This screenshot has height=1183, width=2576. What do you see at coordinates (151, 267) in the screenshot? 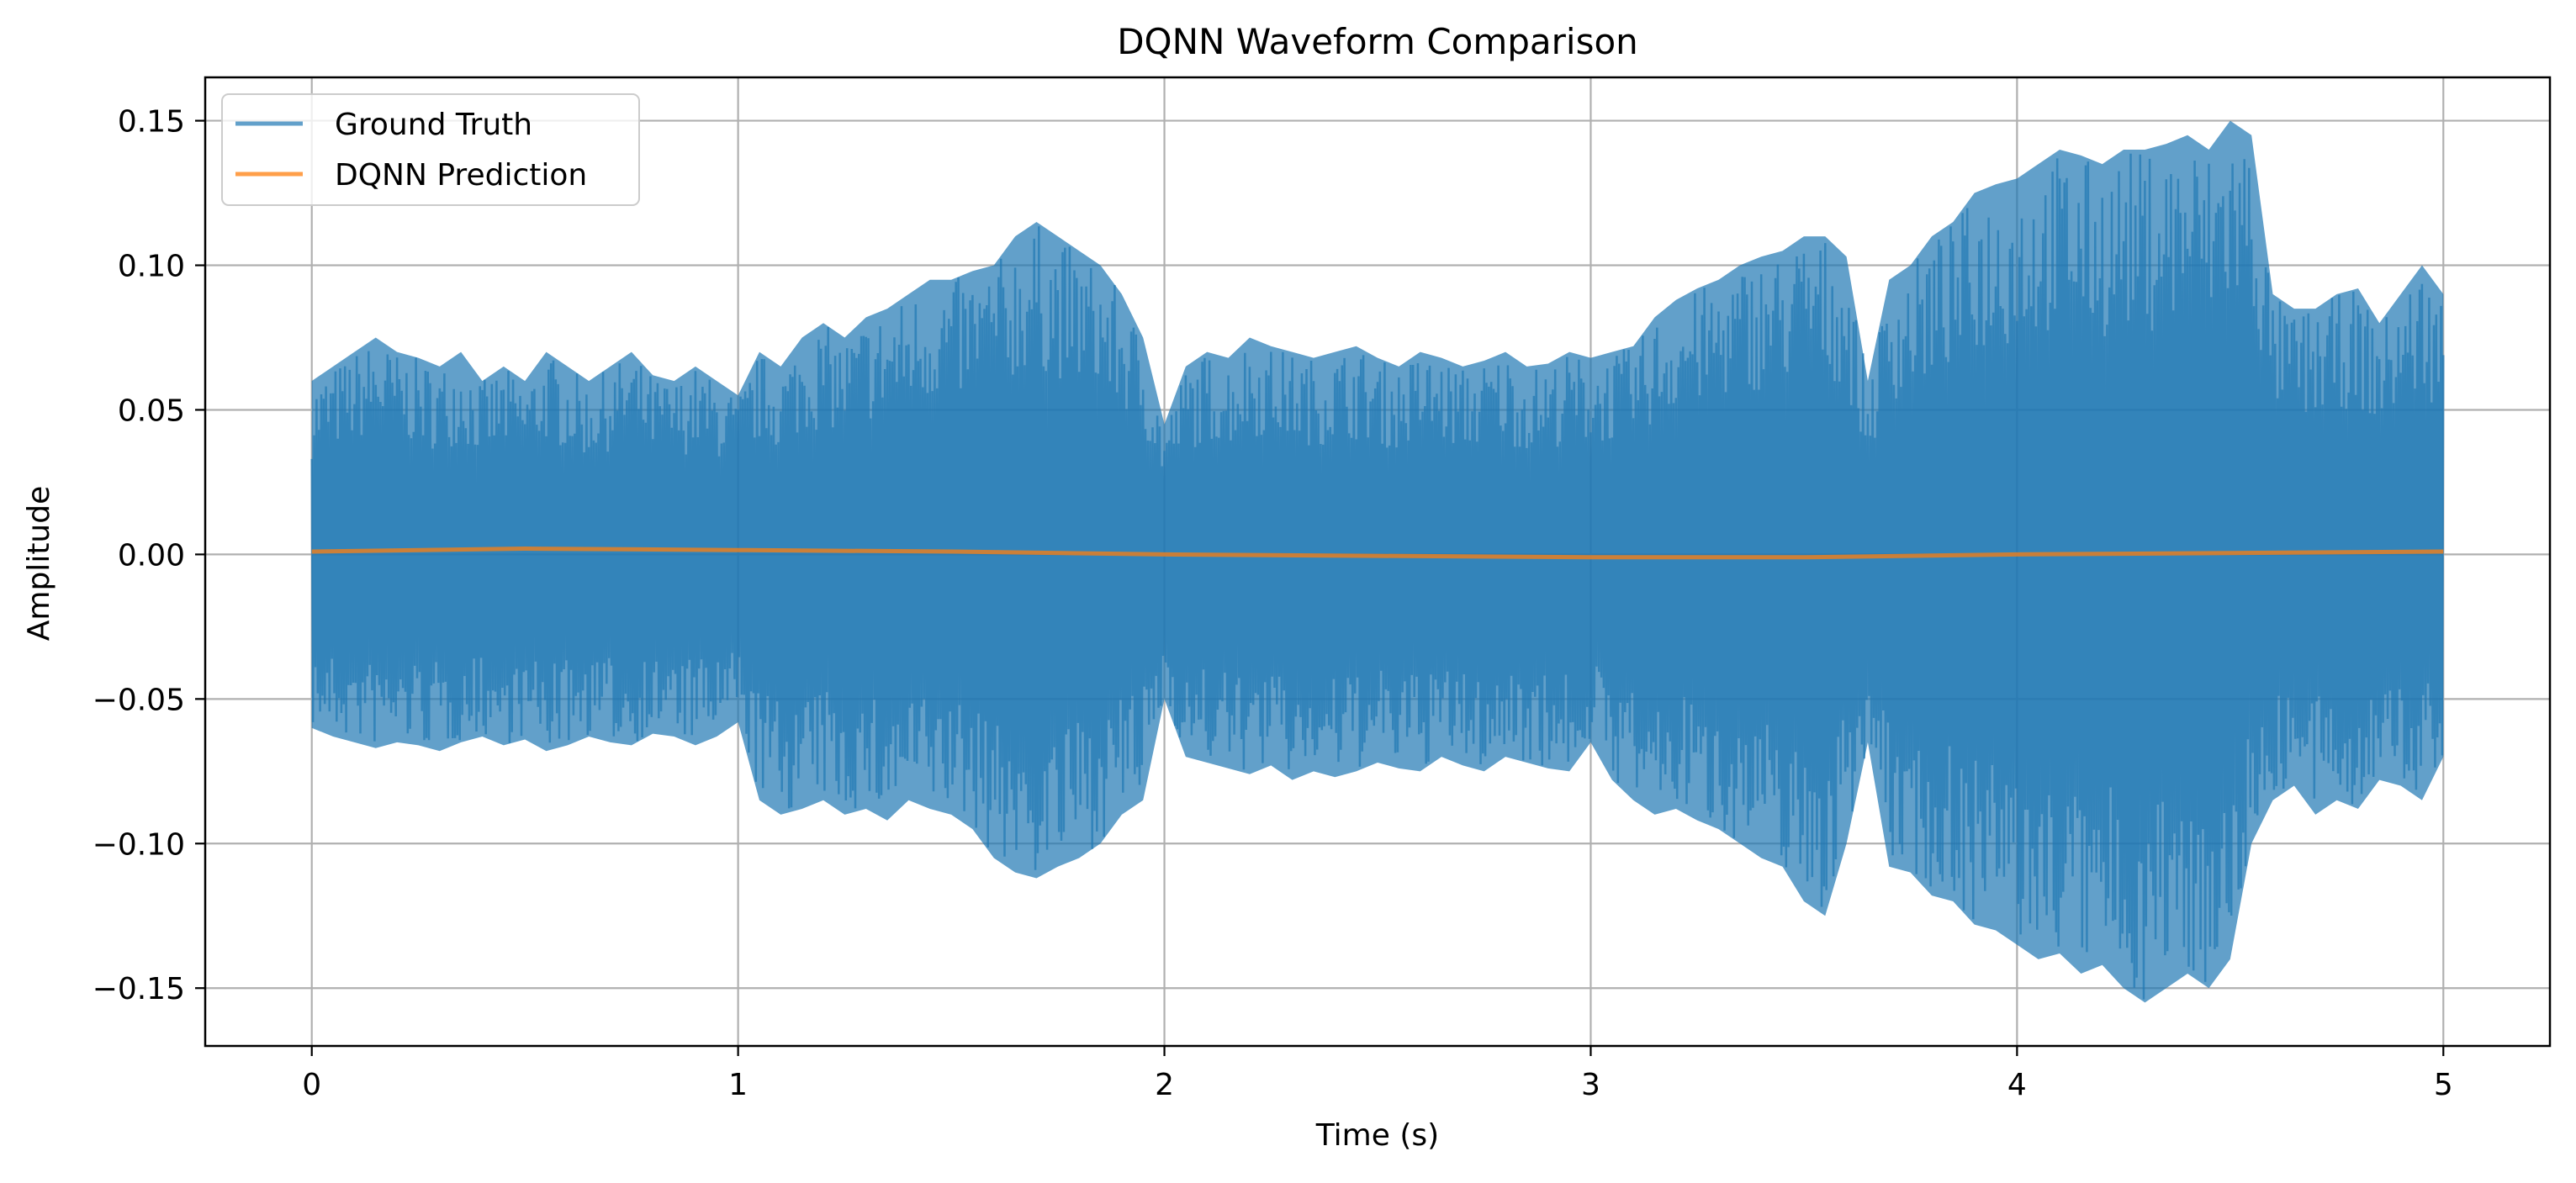
I see `y-tick-label: 0.10` at bounding box center [151, 267].